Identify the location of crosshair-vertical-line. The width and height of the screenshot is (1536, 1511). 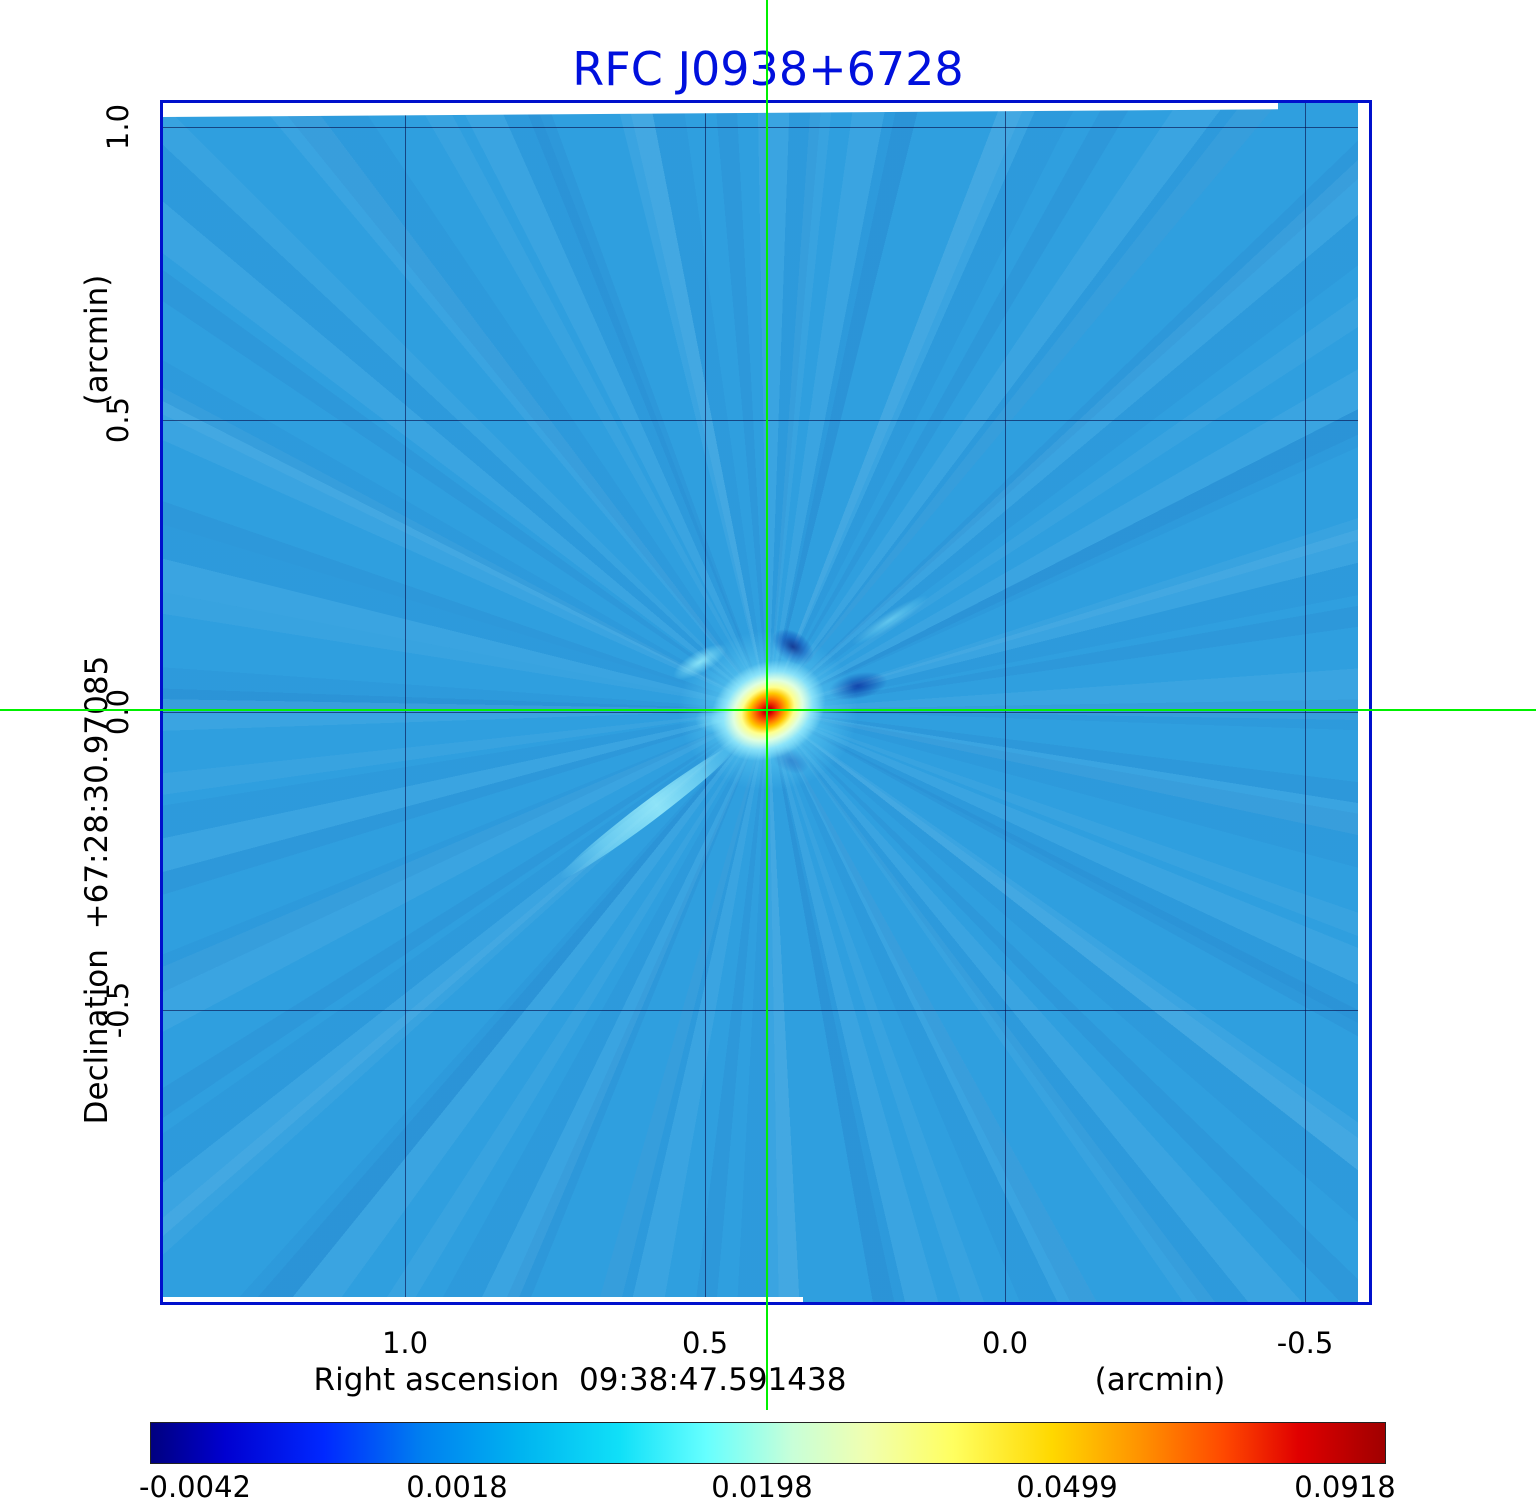
(767, 705).